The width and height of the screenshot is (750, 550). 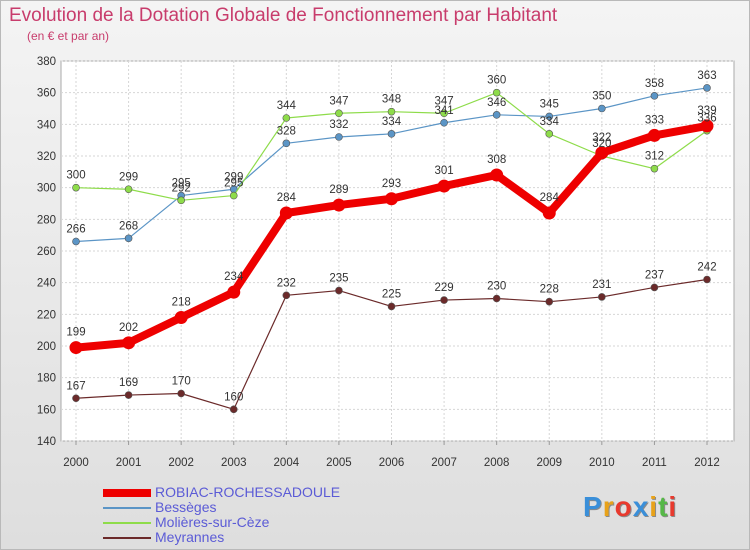 What do you see at coordinates (641, 506) in the screenshot?
I see `logo-letter: x` at bounding box center [641, 506].